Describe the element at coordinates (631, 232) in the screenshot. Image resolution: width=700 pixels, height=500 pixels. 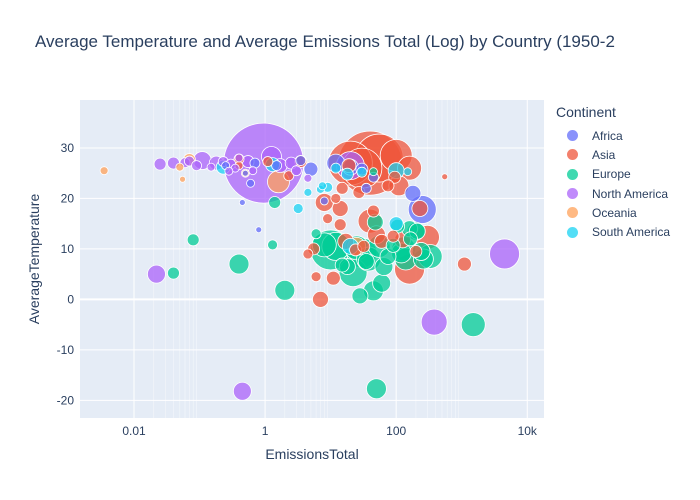
I see `legend-label: South America` at that location.